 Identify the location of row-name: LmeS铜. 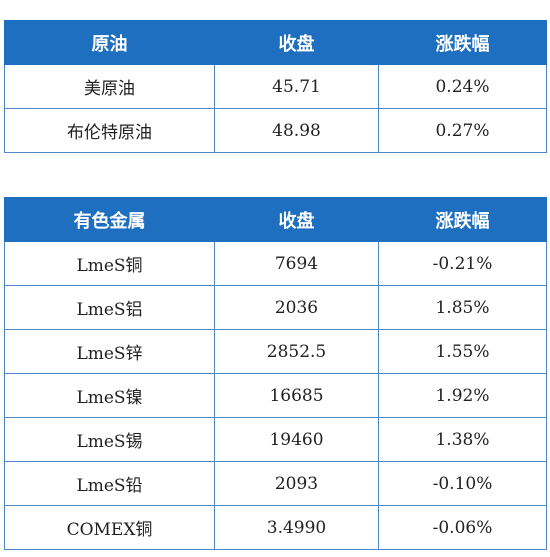
(109, 263).